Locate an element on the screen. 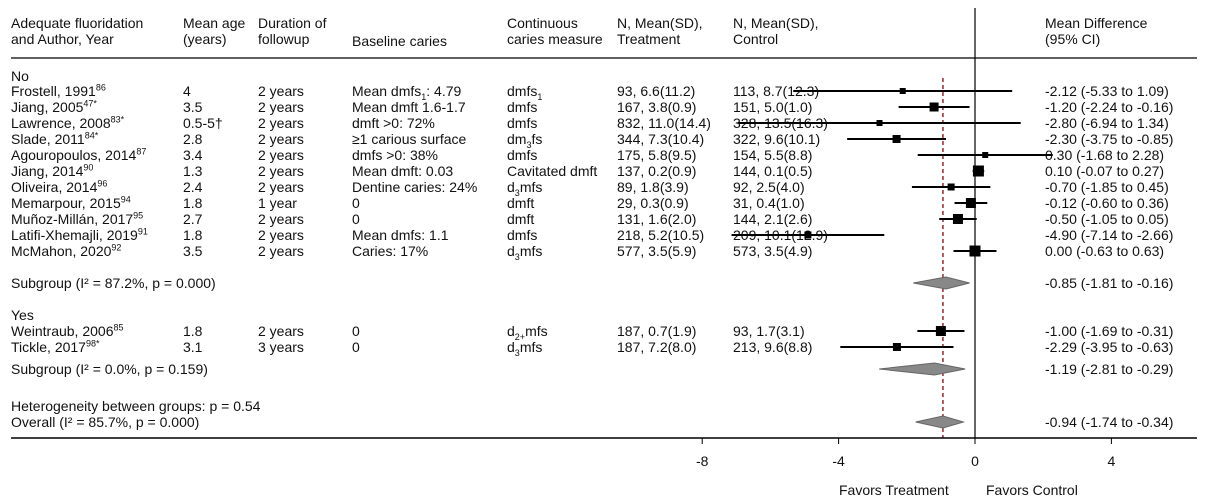 The width and height of the screenshot is (1206, 499). subgroup-ci-yes: -1.19 (-2.81 to -0.29) is located at coordinates (1109, 369).